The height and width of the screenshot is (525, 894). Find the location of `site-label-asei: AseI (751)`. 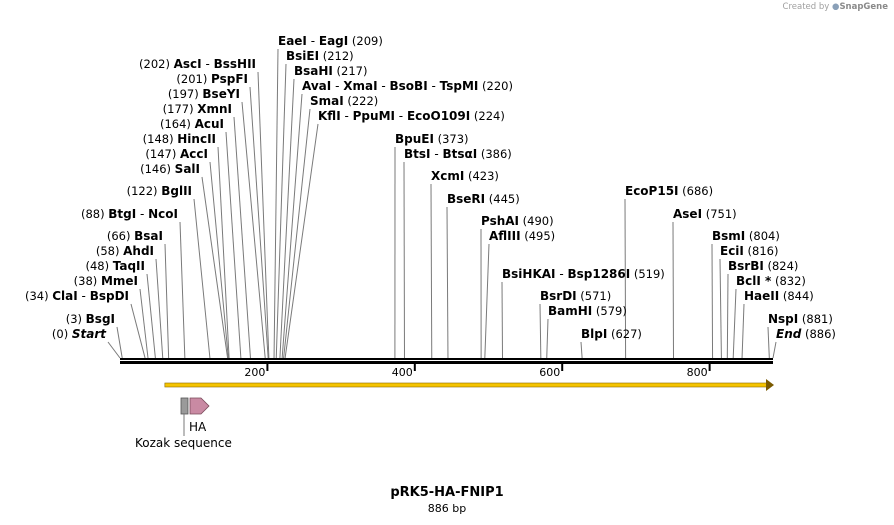

site-label-asei: AseI (751) is located at coordinates (705, 214).